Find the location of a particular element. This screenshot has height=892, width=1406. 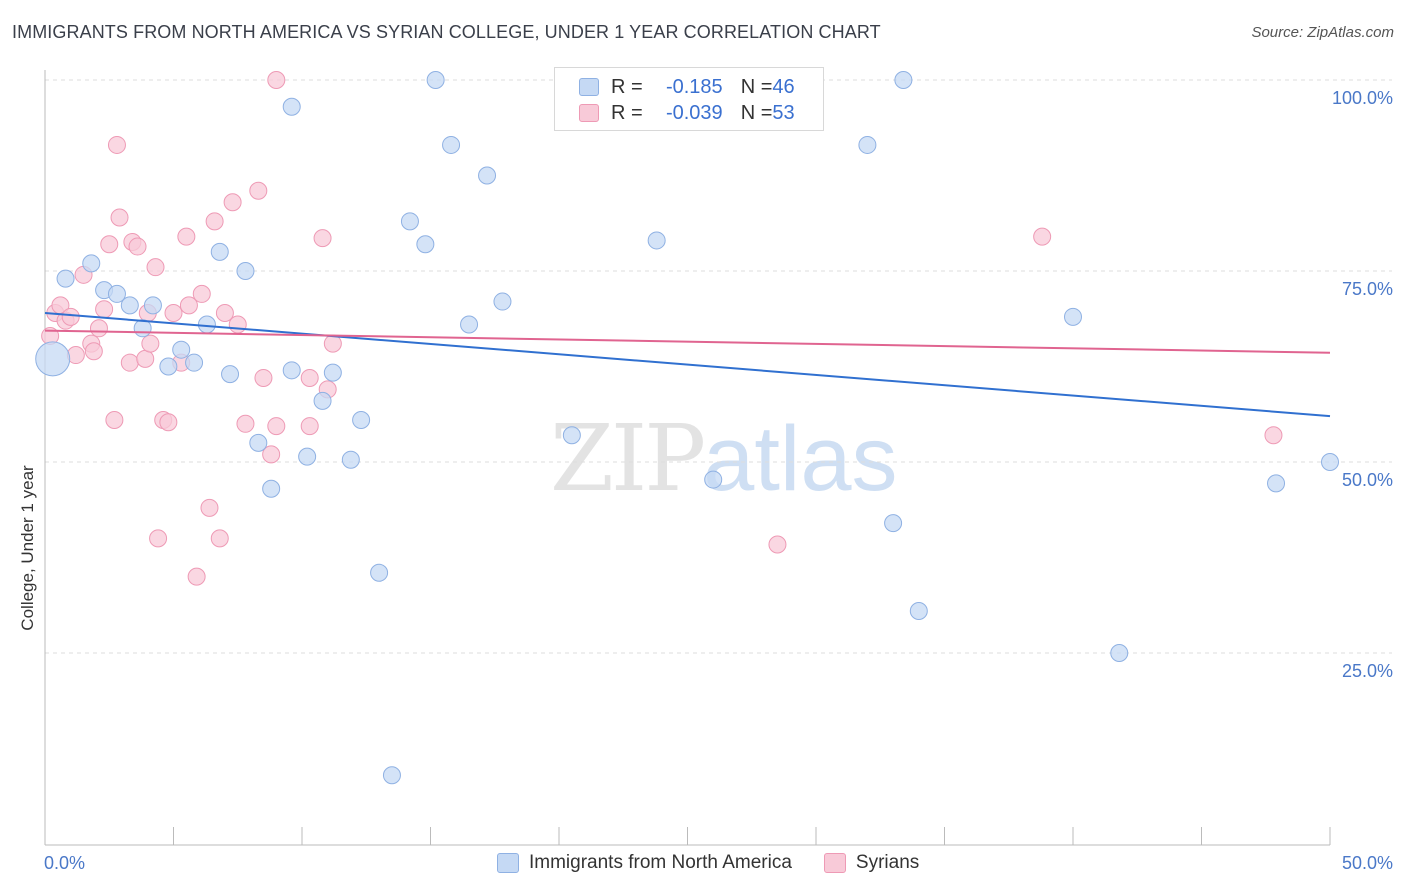

x-tick-label-1: 50.0% is located at coordinates (1367, 863).